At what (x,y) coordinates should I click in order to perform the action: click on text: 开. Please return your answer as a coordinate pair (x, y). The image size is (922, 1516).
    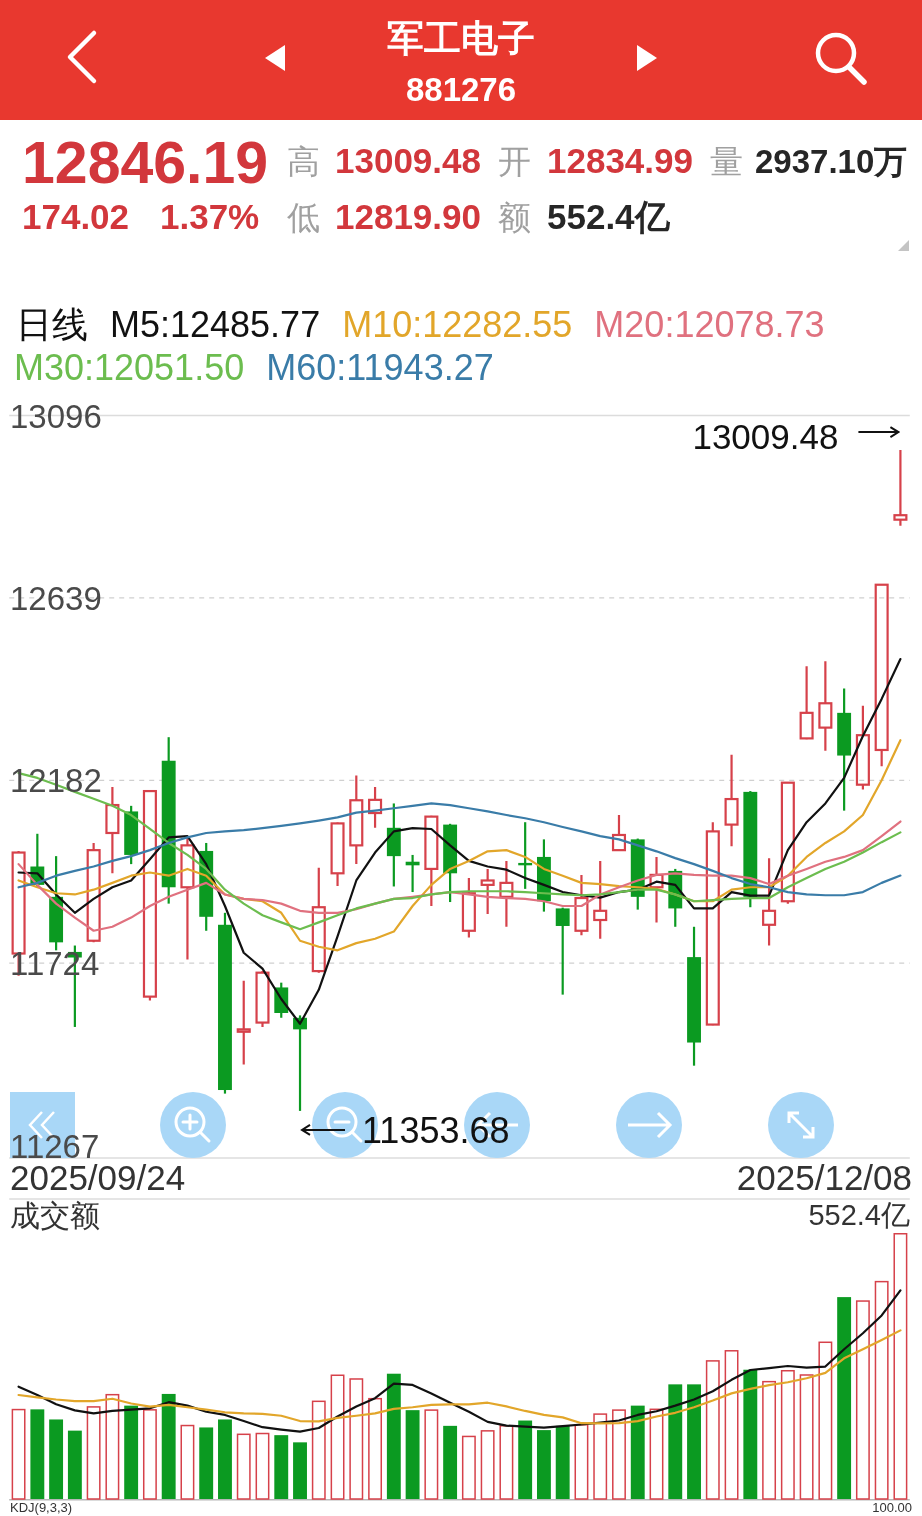
    Looking at the image, I should click on (514, 161).